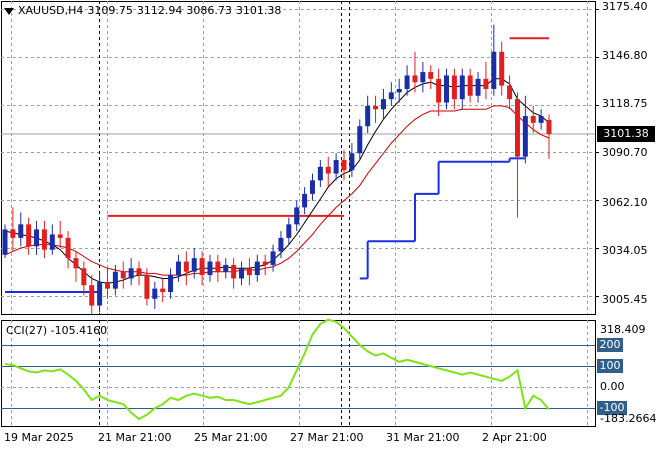 The image size is (660, 450). I want to click on price-tick-label: 3146.80, so click(625, 55).